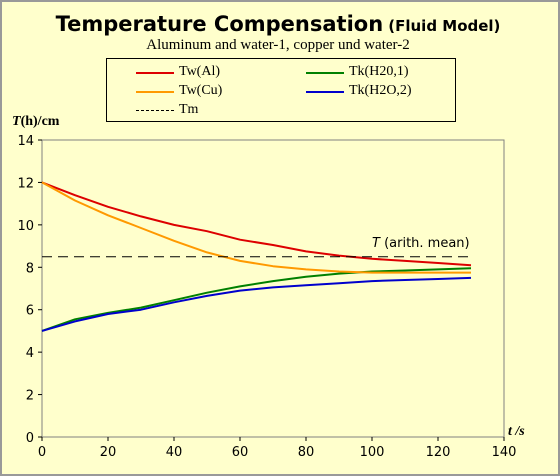 The image size is (560, 476). Describe the element at coordinates (189, 109) in the screenshot. I see `legend-label-tm: Tm` at that location.